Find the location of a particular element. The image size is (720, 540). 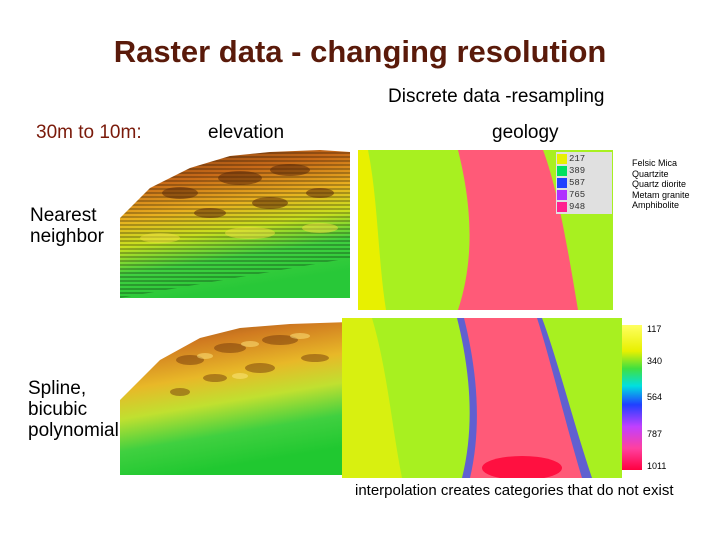

colorbar-tick: 564 is located at coordinates (655, 397).